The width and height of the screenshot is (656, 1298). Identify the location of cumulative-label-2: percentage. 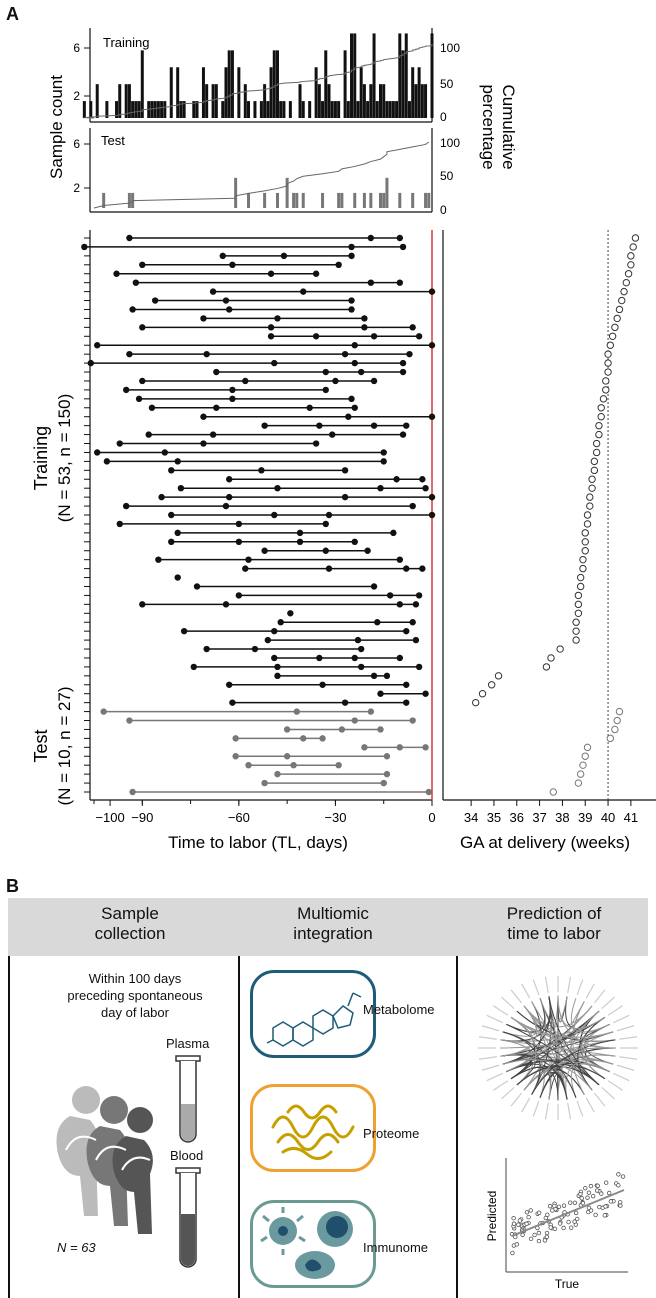
(488, 126).